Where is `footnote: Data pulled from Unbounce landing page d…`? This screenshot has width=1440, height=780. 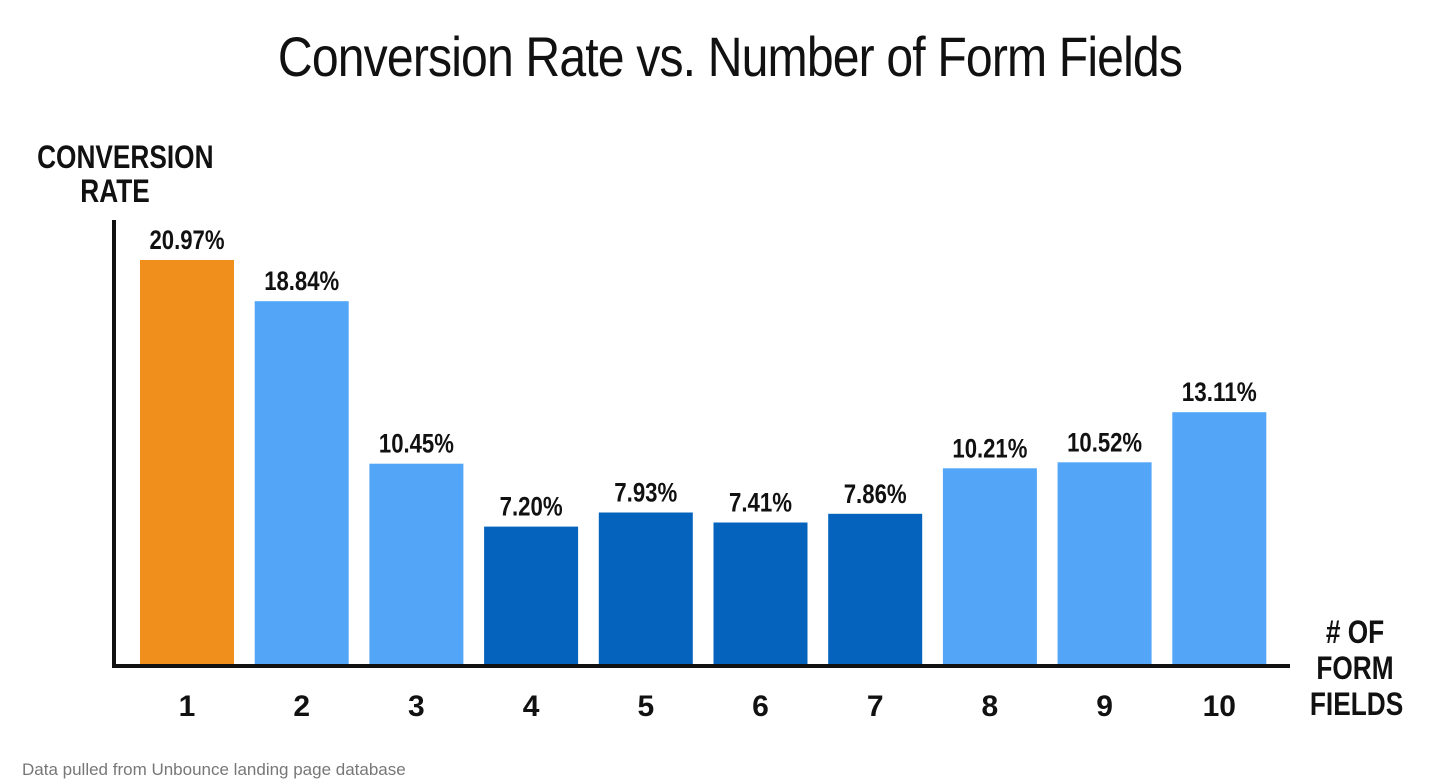 footnote: Data pulled from Unbounce landing page d… is located at coordinates (214, 769).